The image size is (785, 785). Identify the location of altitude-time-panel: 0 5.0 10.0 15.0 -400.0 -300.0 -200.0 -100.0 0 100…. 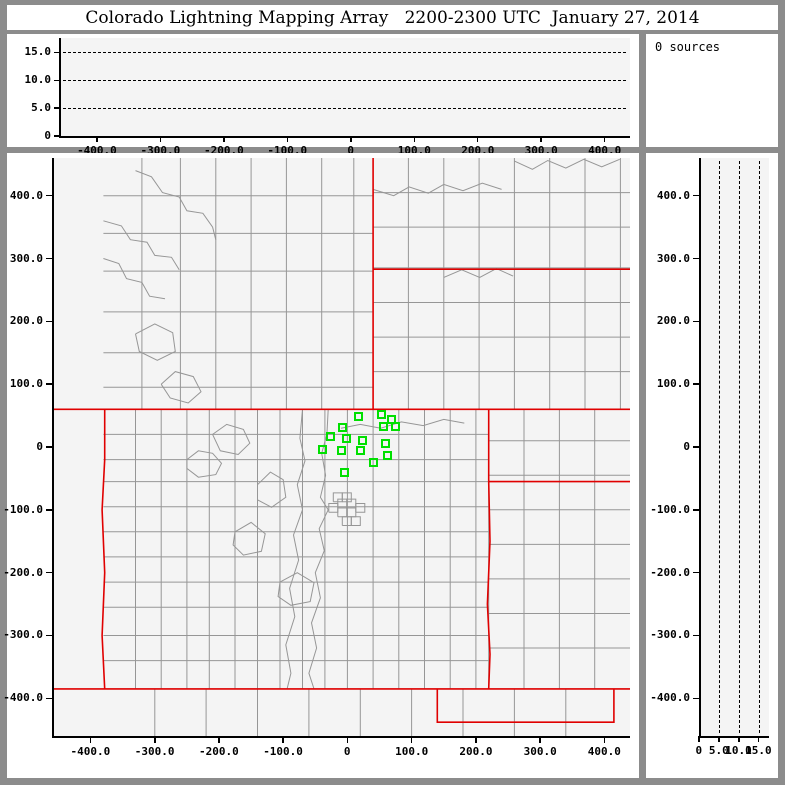
(323, 95).